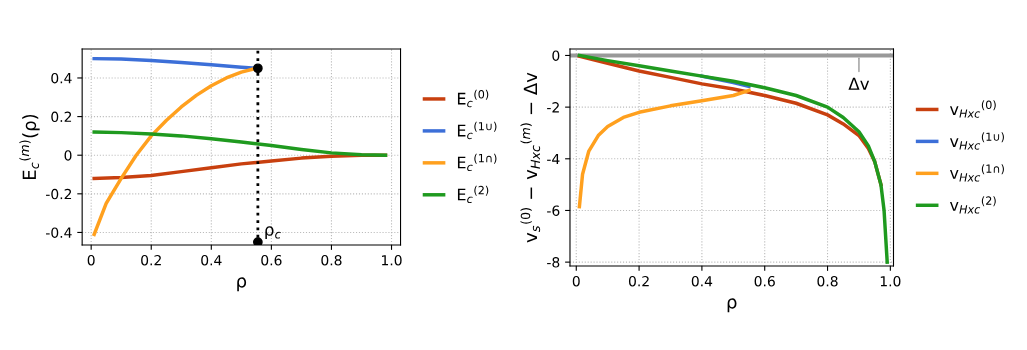  I want to click on y-tick-label: -0.4, so click(59, 232).